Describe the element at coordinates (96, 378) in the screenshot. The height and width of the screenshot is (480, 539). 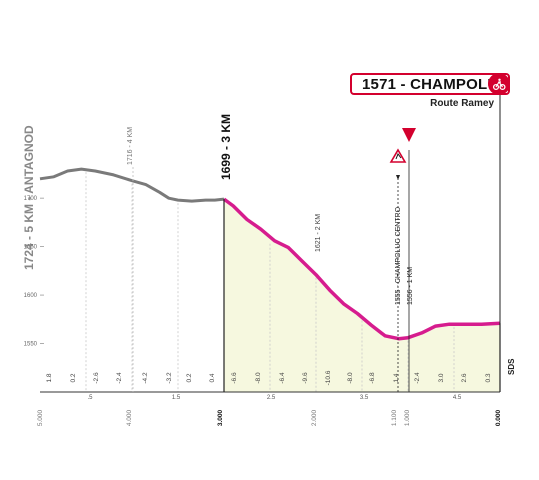
I see `gradient-label: -2.6` at that location.